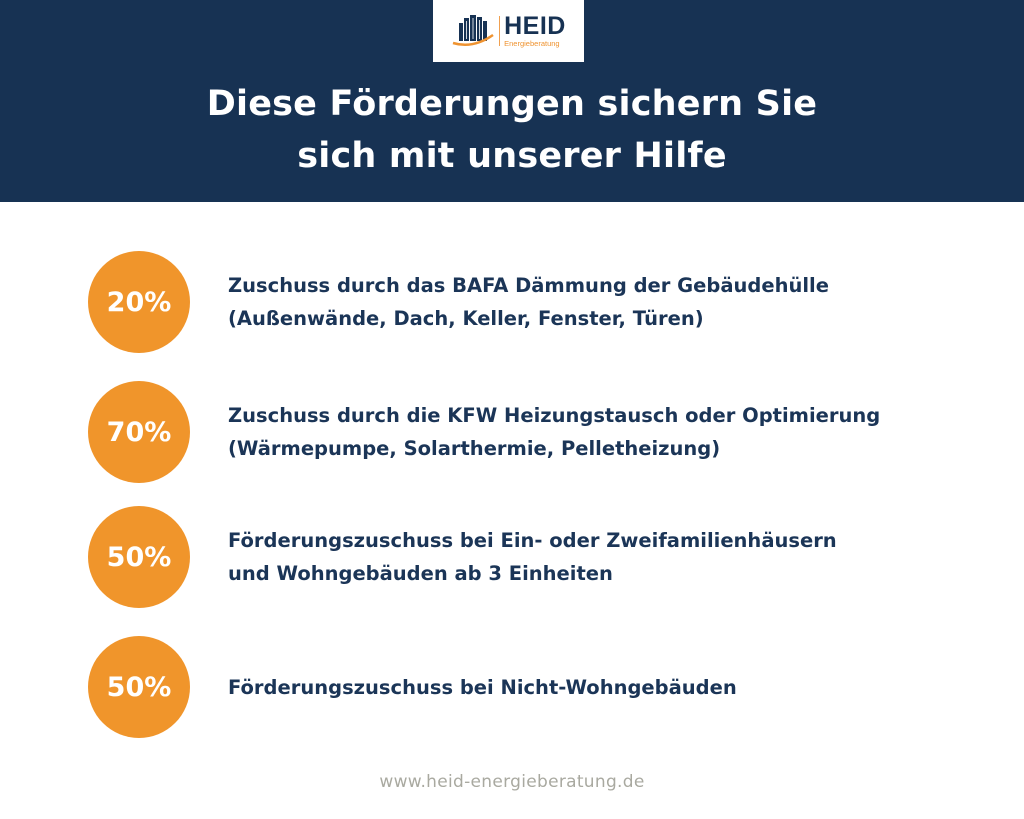 Image resolution: width=1024 pixels, height=819 pixels. What do you see at coordinates (512, 104) in the screenshot?
I see `title-line-1: Diese Förderungen sichern Sie` at bounding box center [512, 104].